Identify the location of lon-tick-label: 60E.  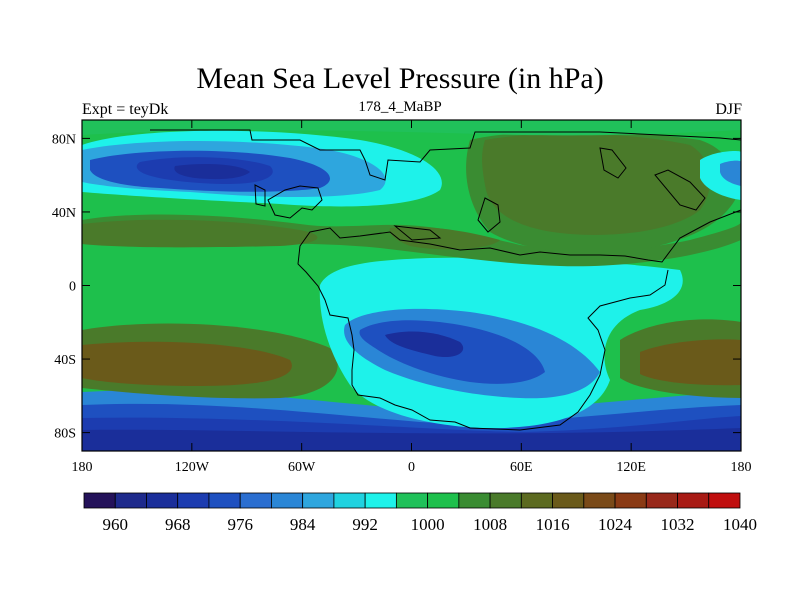
(521, 467).